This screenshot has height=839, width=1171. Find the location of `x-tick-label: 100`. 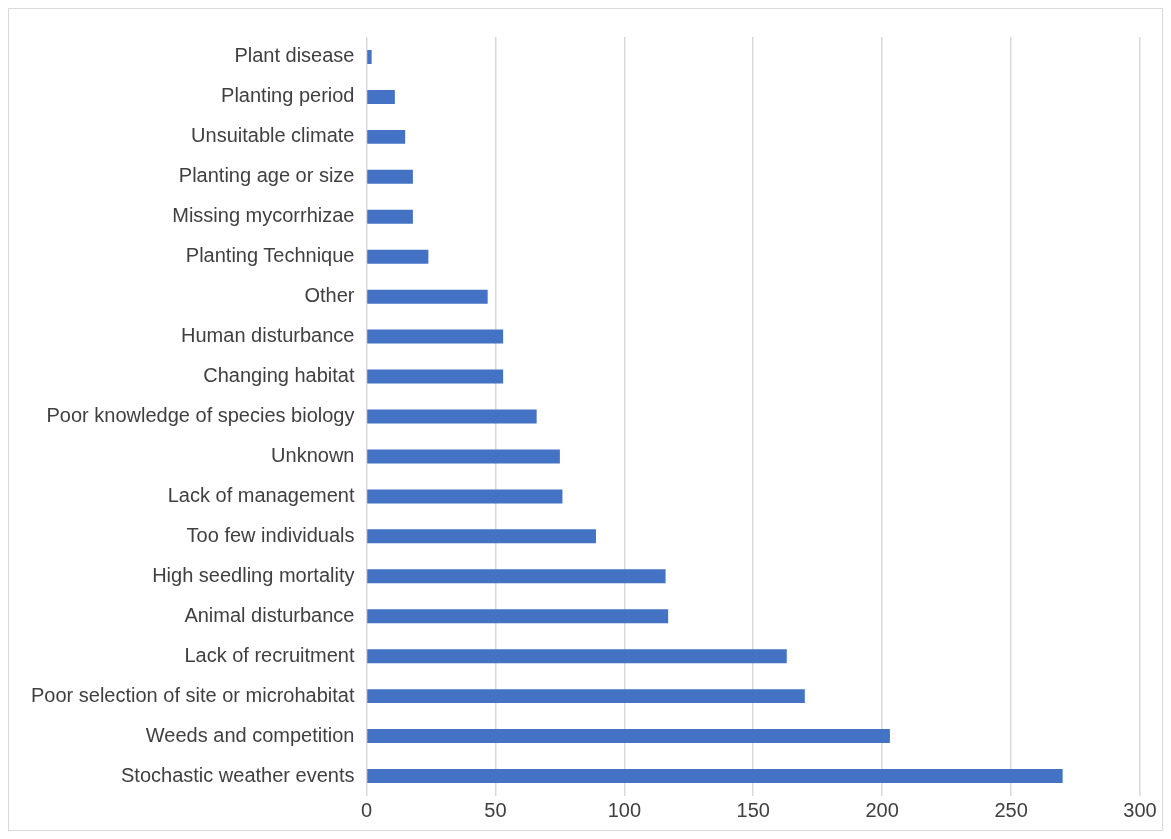

x-tick-label: 100 is located at coordinates (624, 809).